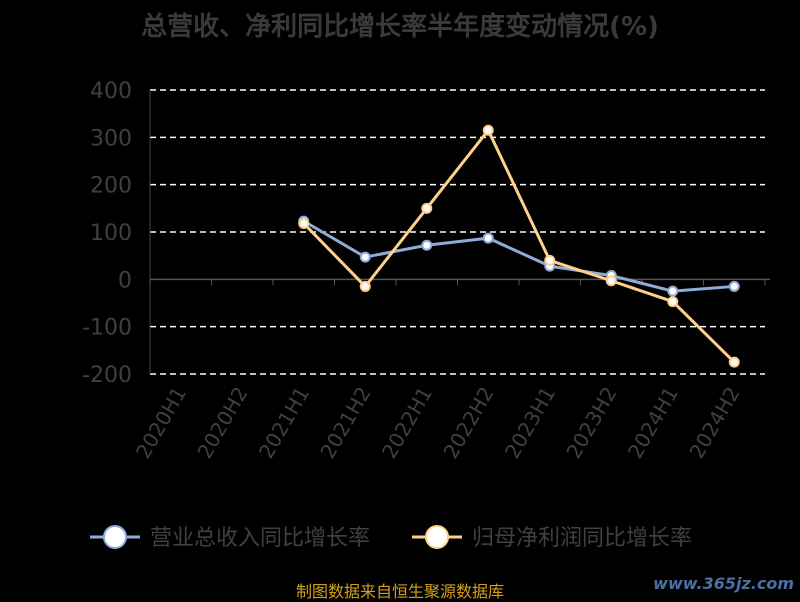 The width and height of the screenshot is (800, 602). I want to click on watermark: www.365jz.com, so click(723, 583).